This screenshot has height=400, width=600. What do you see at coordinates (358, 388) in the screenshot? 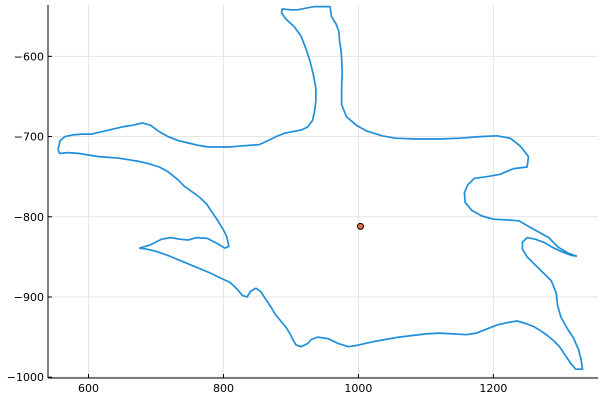
I see `x-tick-label: 1000` at bounding box center [358, 388].